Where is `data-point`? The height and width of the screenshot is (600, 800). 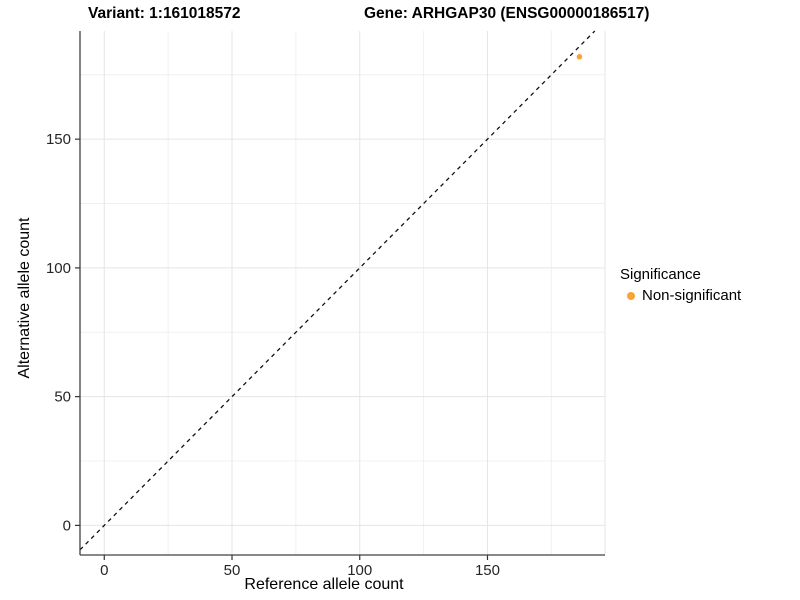
data-point is located at coordinates (579, 56).